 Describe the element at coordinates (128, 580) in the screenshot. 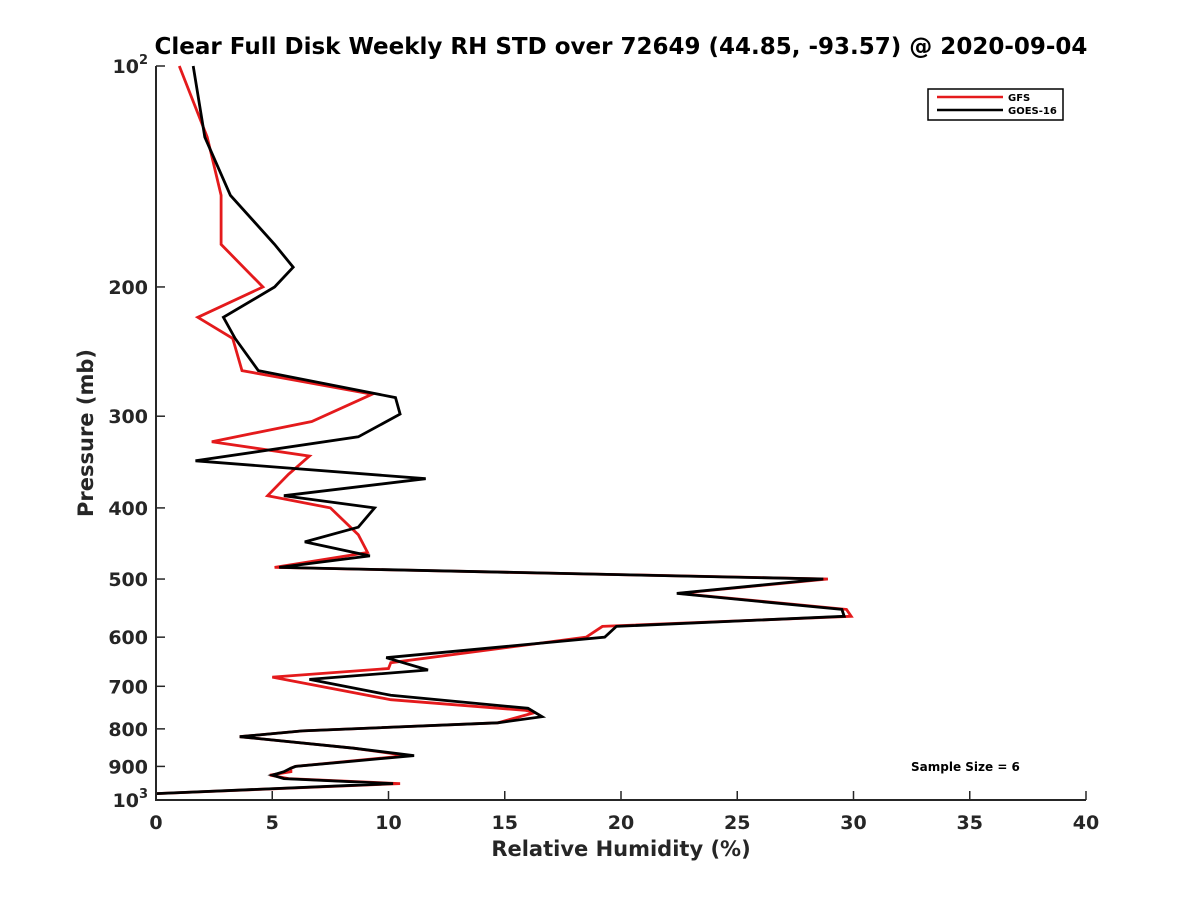

I see `y-tick-label: 500` at that location.